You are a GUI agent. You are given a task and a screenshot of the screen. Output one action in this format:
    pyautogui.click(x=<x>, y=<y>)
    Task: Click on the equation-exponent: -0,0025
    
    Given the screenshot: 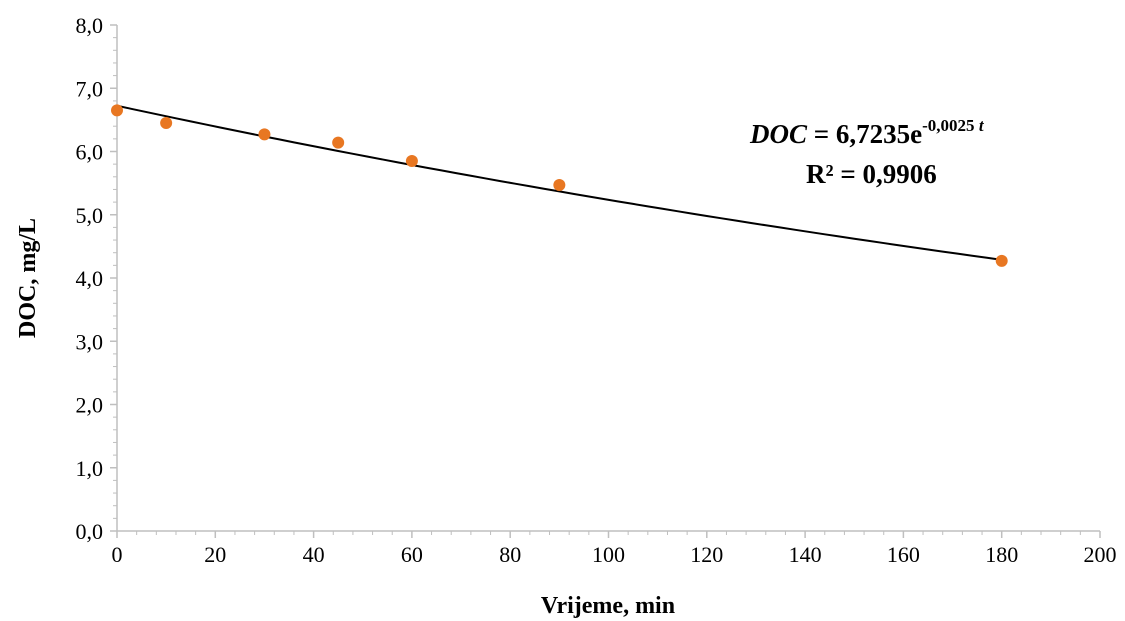 What is the action you would take?
    pyautogui.click(x=950, y=125)
    